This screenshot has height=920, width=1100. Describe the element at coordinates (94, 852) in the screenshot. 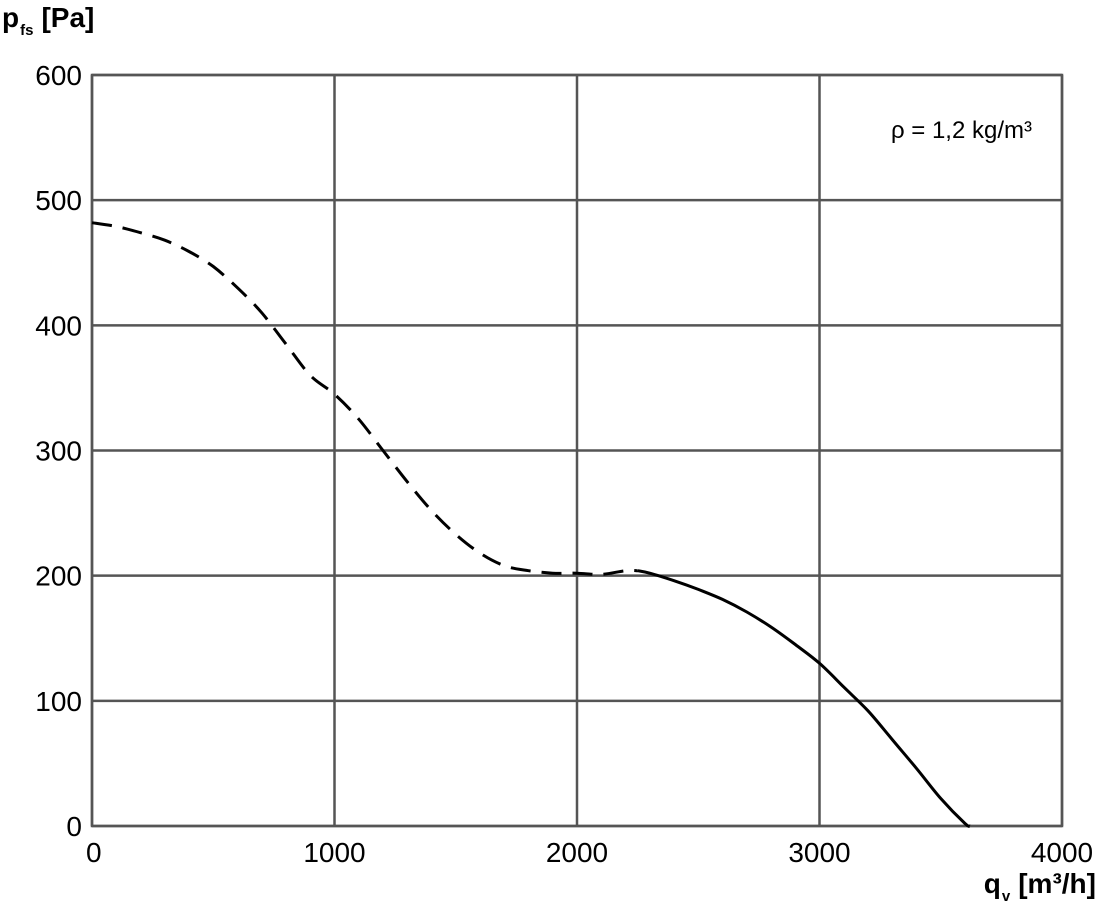

I see `x-tick-label: 0` at that location.